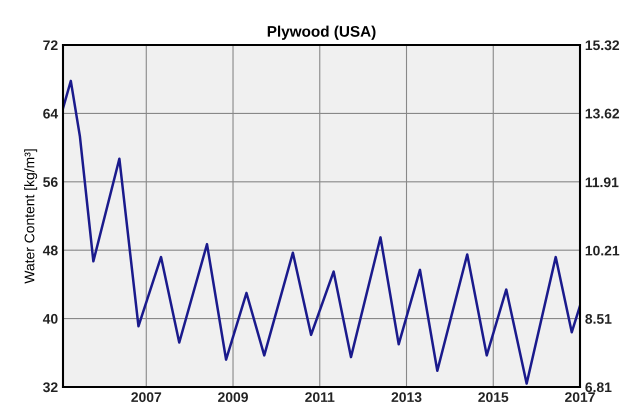 This screenshot has width=636, height=411. Describe the element at coordinates (580, 397) in the screenshot. I see `x-tick-label: 2017` at that location.